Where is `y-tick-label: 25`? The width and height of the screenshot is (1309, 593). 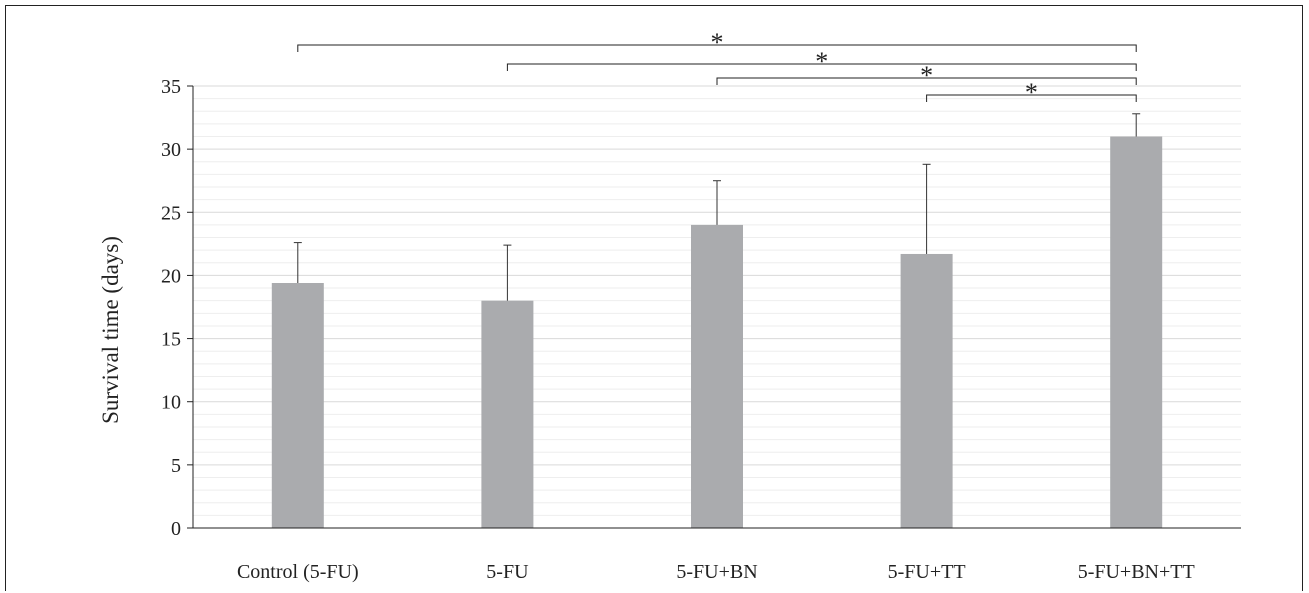
y-tick-label: 25 is located at coordinates (171, 213).